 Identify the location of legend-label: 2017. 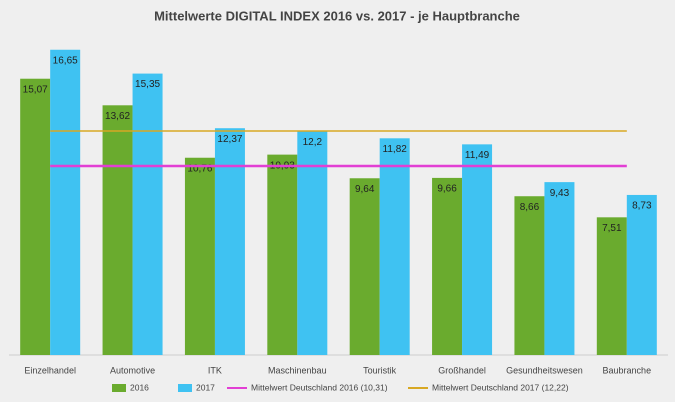
(205, 387).